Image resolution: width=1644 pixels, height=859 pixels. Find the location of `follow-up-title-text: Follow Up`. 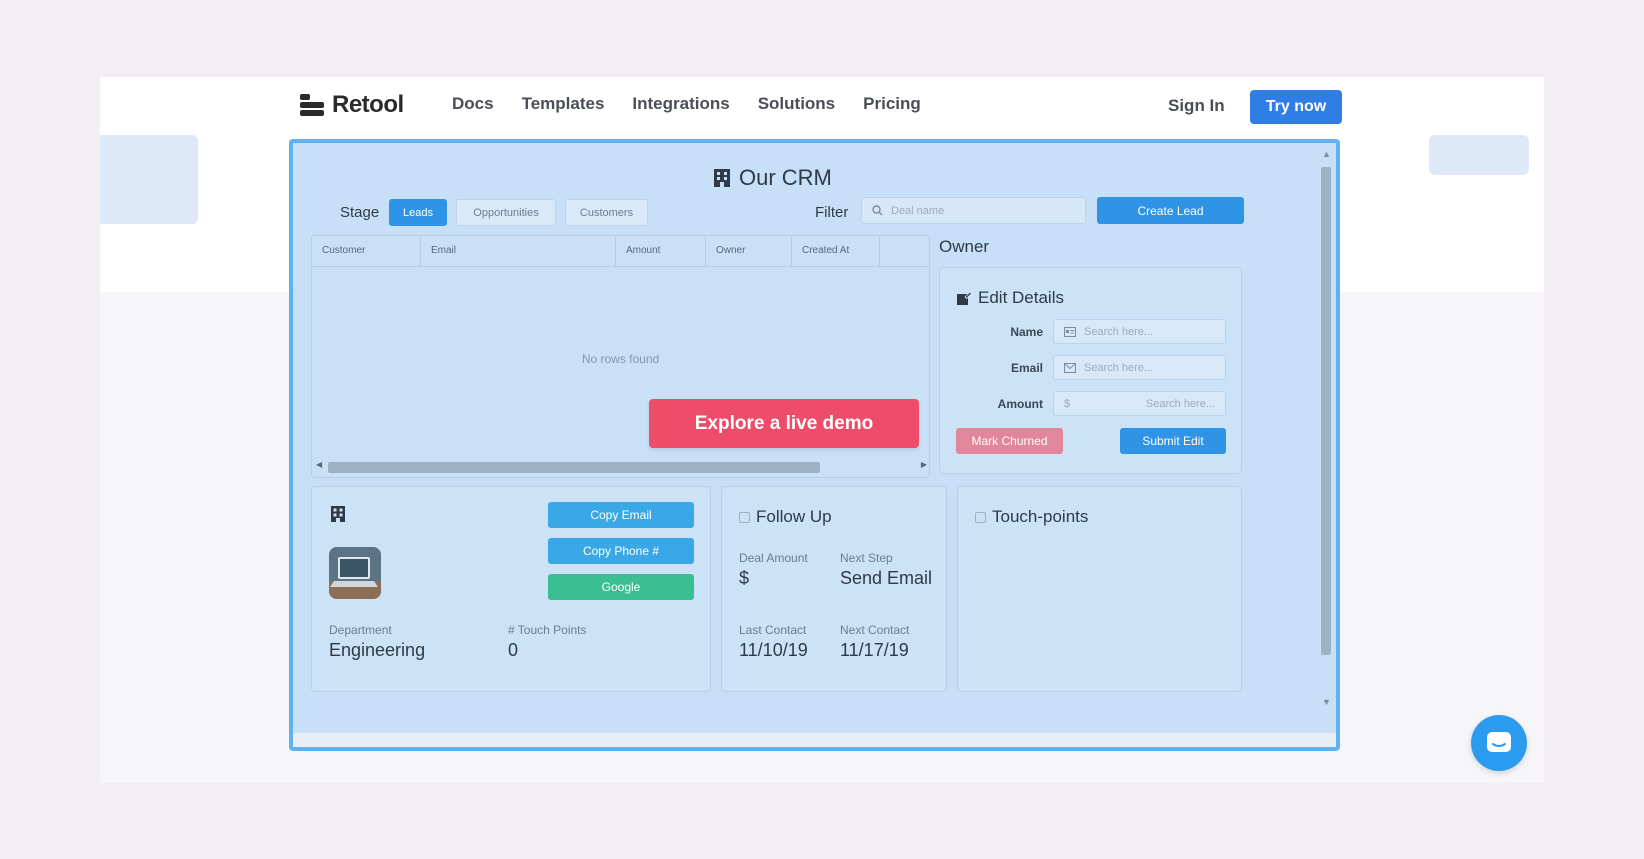

follow-up-title-text: Follow Up is located at coordinates (794, 516).